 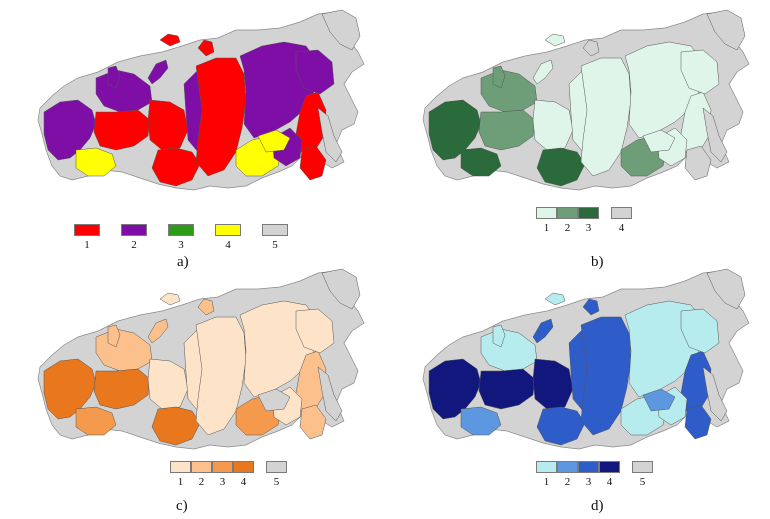 I want to click on choropleth-map-a, so click(x=201, y=100).